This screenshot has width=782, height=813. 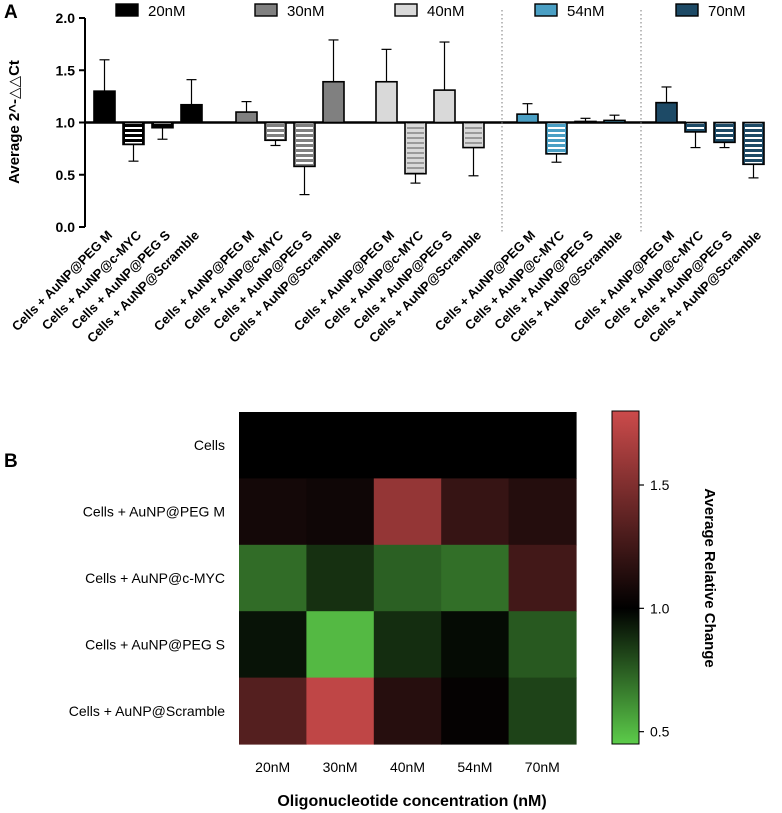 I want to click on column-label: 30nM, so click(x=340, y=767).